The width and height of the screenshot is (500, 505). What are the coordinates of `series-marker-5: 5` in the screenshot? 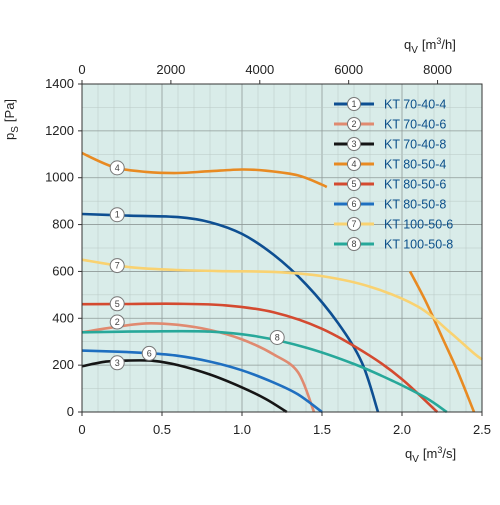 It's located at (117, 304).